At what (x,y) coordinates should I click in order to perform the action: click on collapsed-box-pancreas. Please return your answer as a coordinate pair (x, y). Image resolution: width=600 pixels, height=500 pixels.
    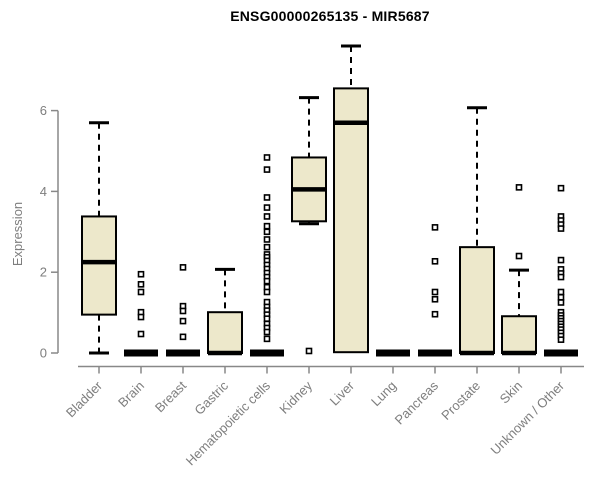
    Looking at the image, I should click on (435, 353).